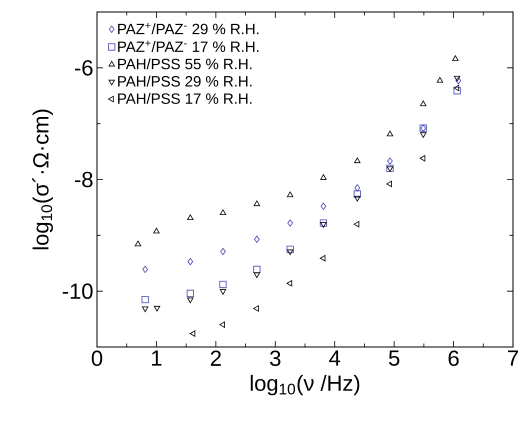 This screenshot has height=426, width=520. Describe the element at coordinates (188, 46) in the screenshot. I see `legend-label: PAZ$^{+}$/PAZ$^{-}$ 17 % R.H.` at that location.